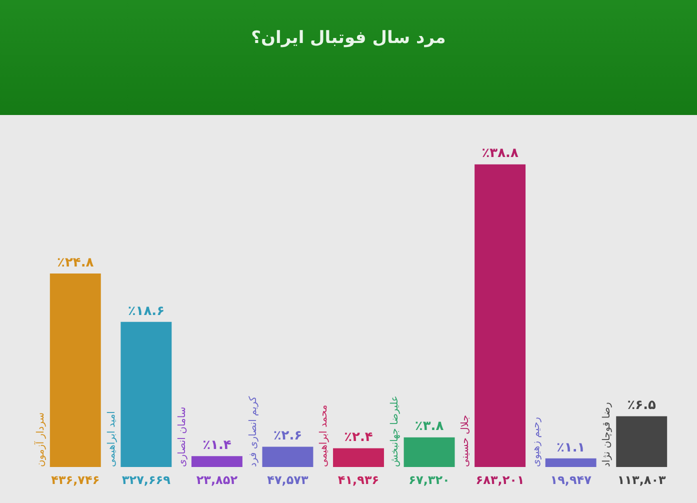  I want to click on x-tick-label: امید ابراهیمی, so click(112, 439).